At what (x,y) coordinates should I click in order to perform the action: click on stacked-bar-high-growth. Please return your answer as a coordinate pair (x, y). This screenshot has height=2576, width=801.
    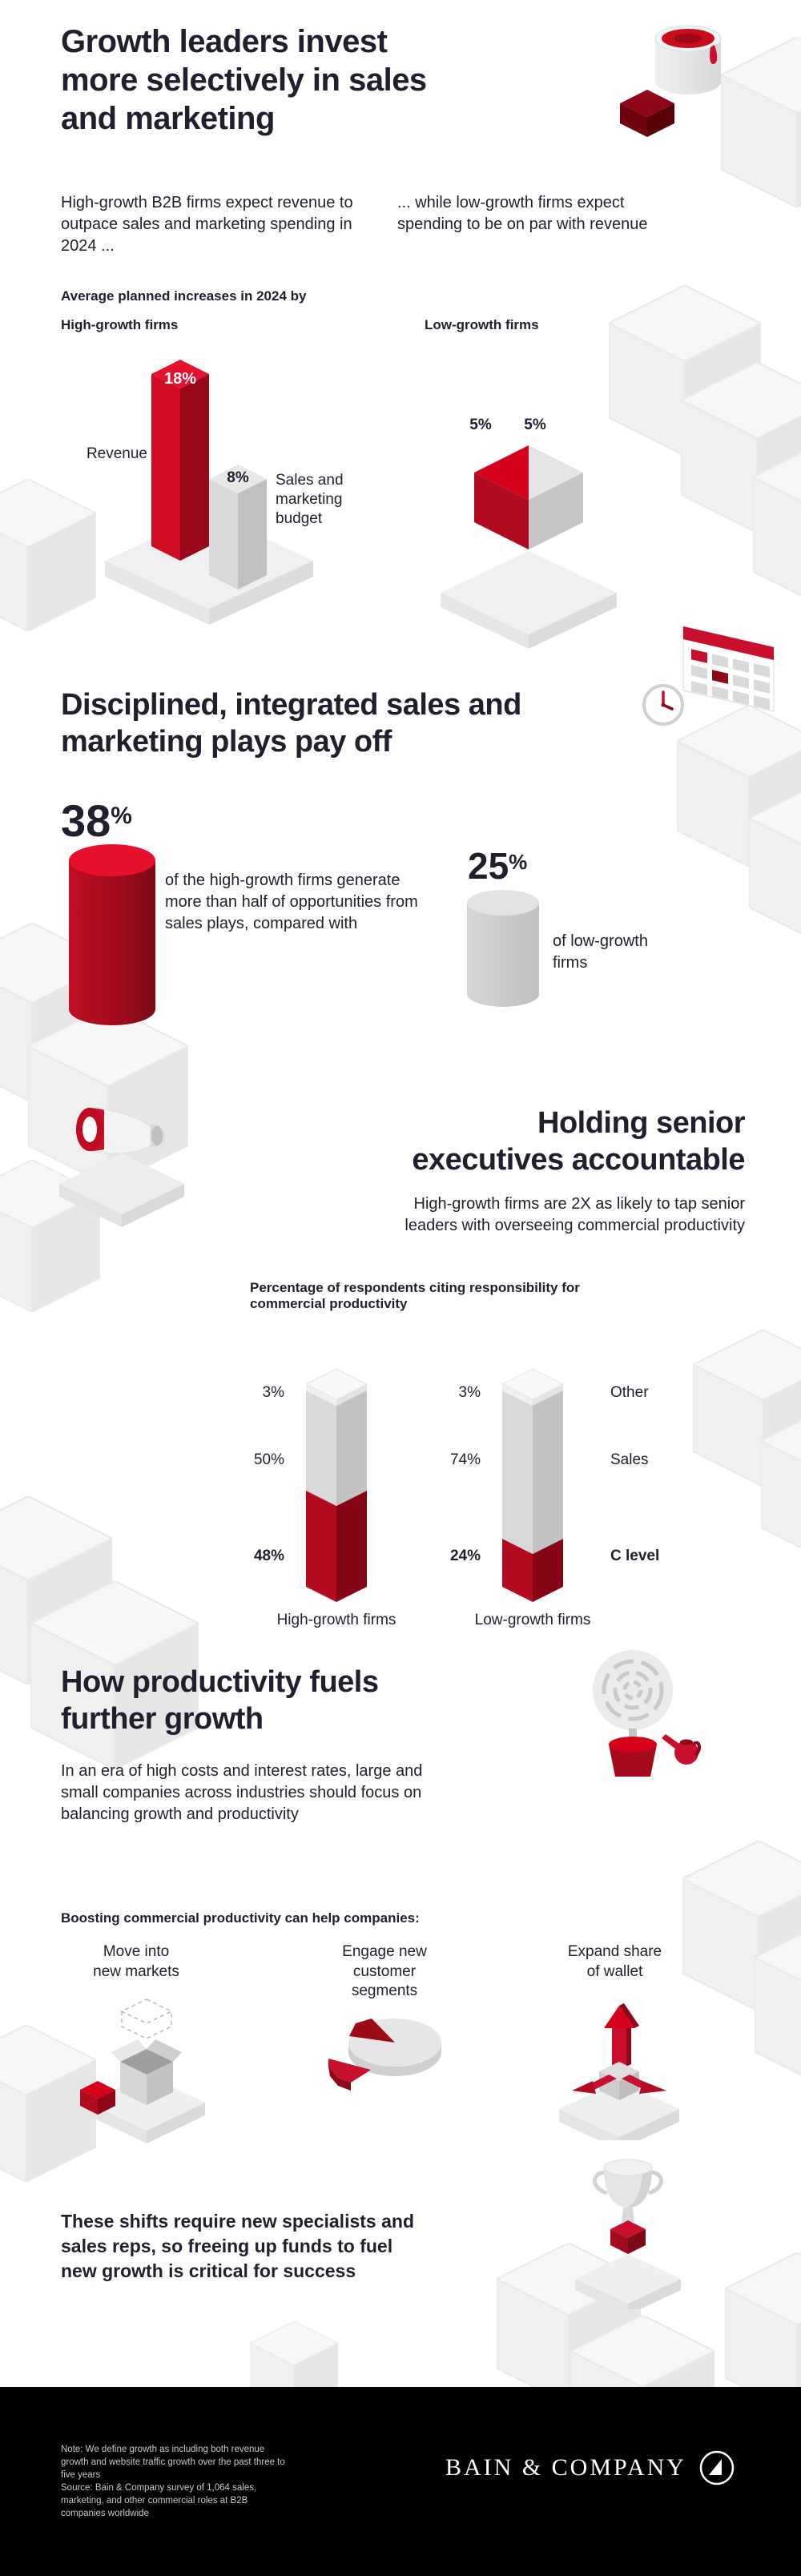
    Looking at the image, I should click on (336, 1485).